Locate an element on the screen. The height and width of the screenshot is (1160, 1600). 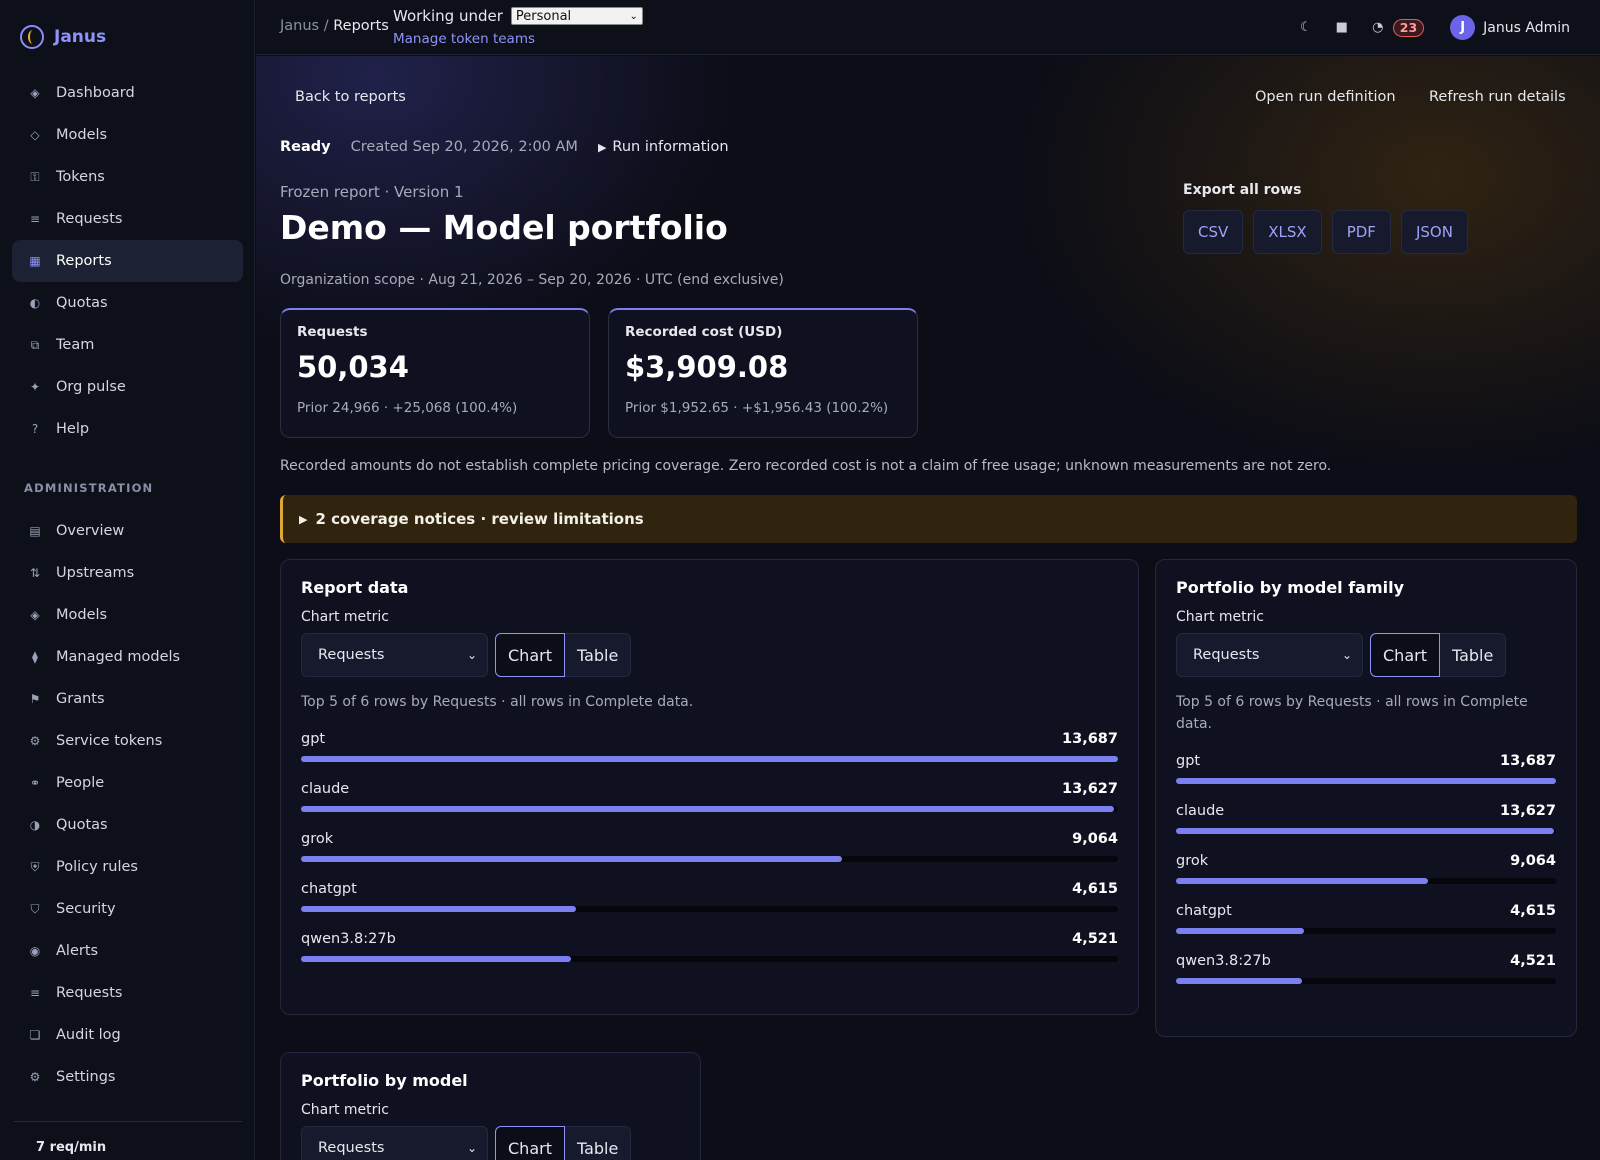
admin-section-label: ADMINISTRATION is located at coordinates (89, 488).